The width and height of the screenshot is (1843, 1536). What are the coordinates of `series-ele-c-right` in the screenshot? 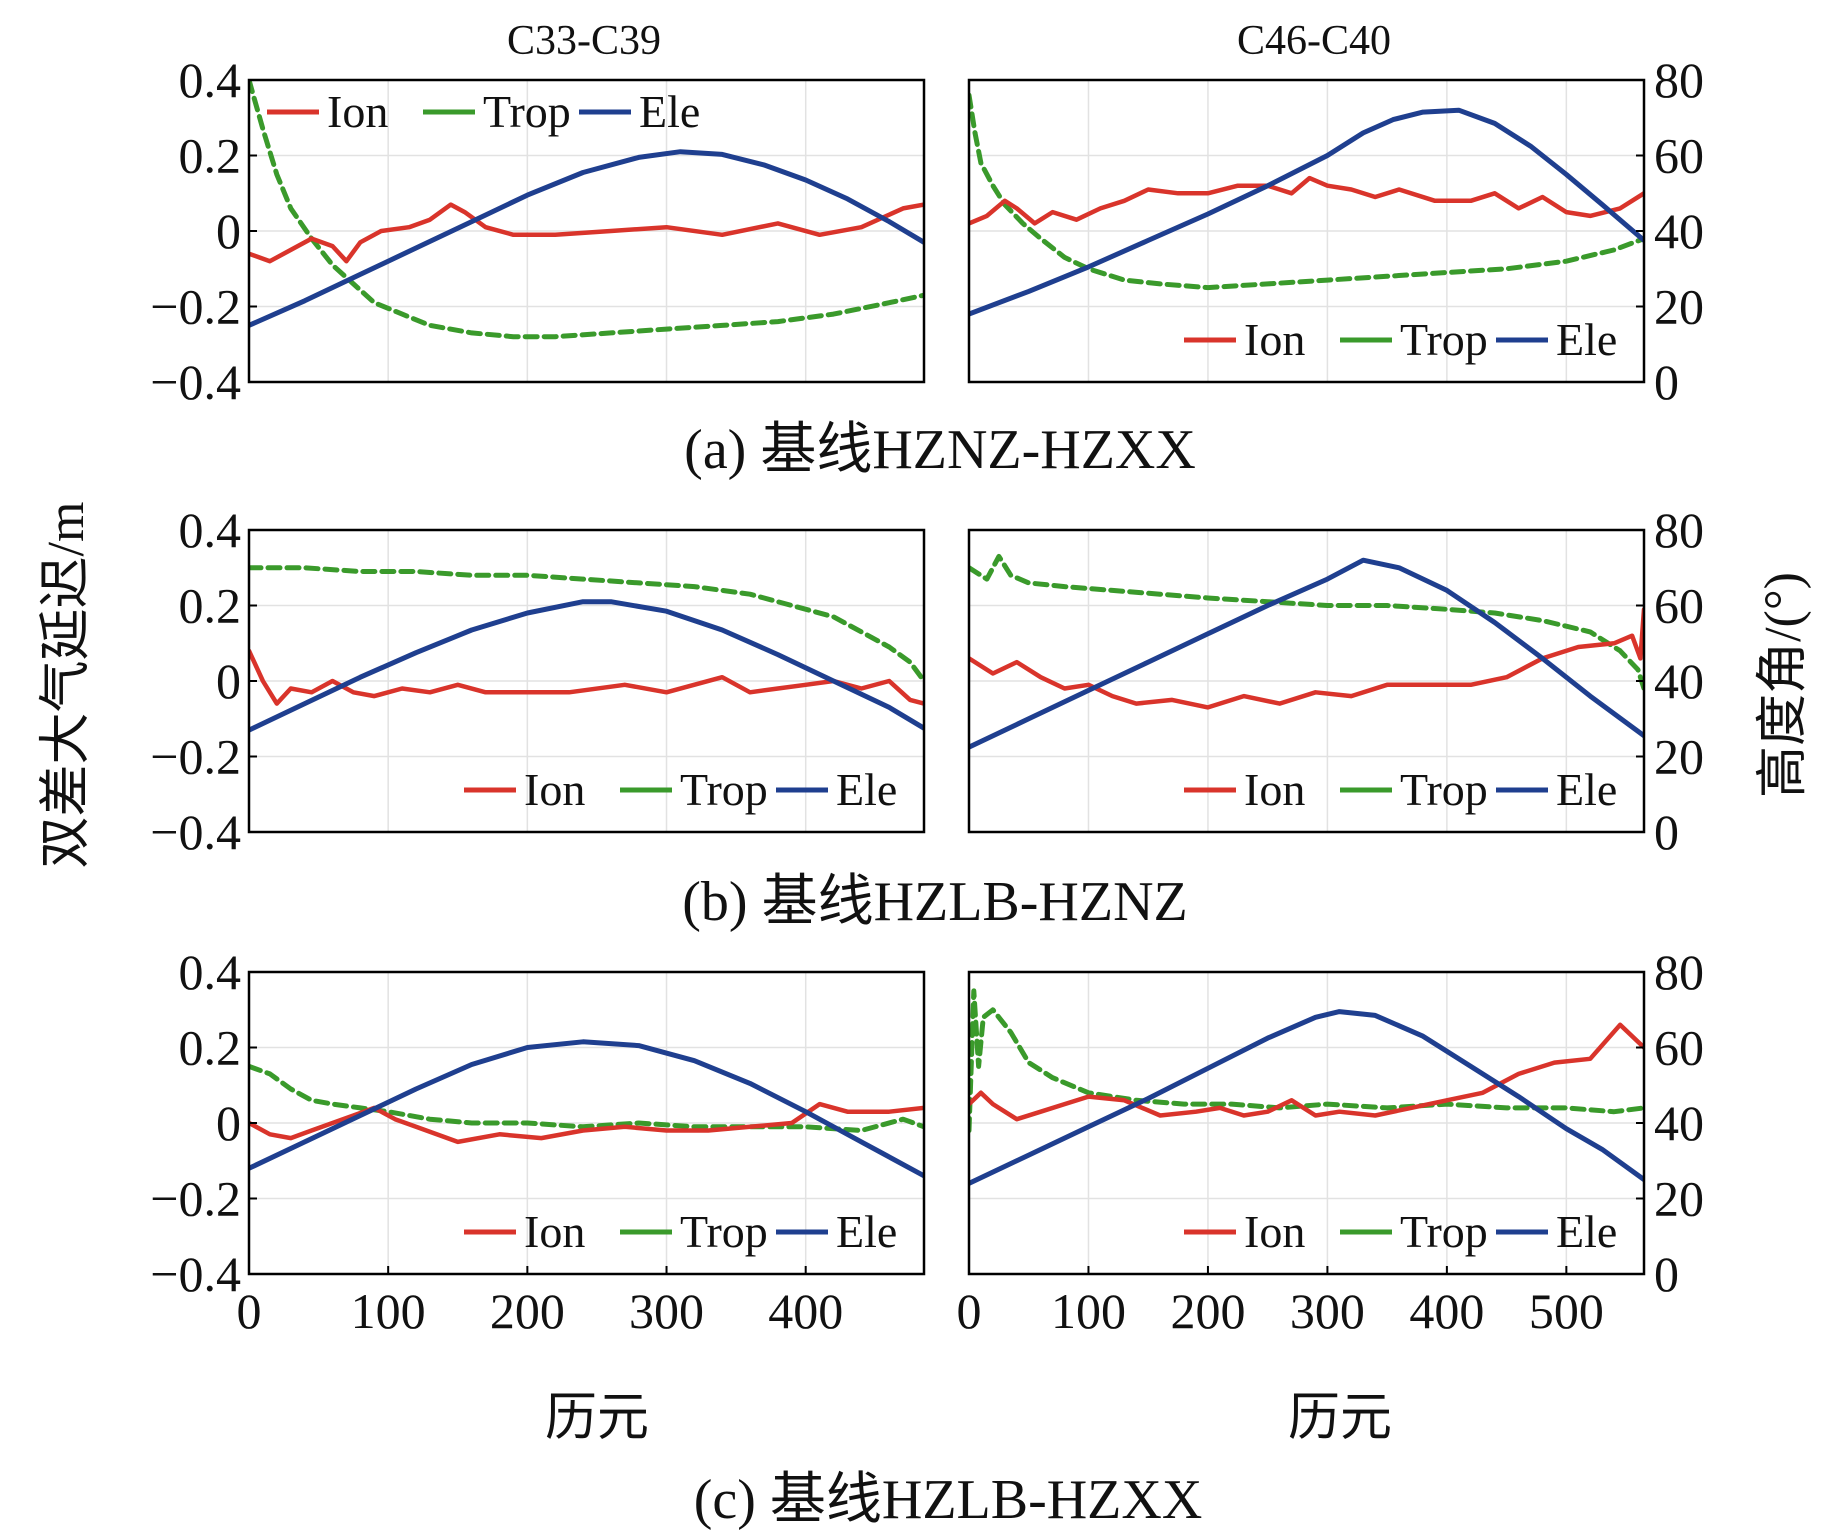 It's located at (1306, 1097).